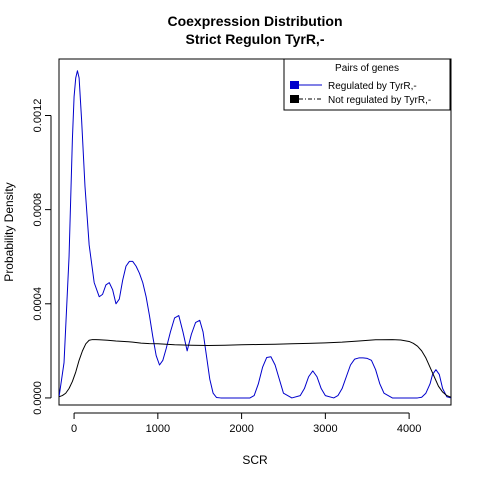 This screenshot has height=480, width=480. I want to click on x-tick-label: 3000, so click(325, 429).